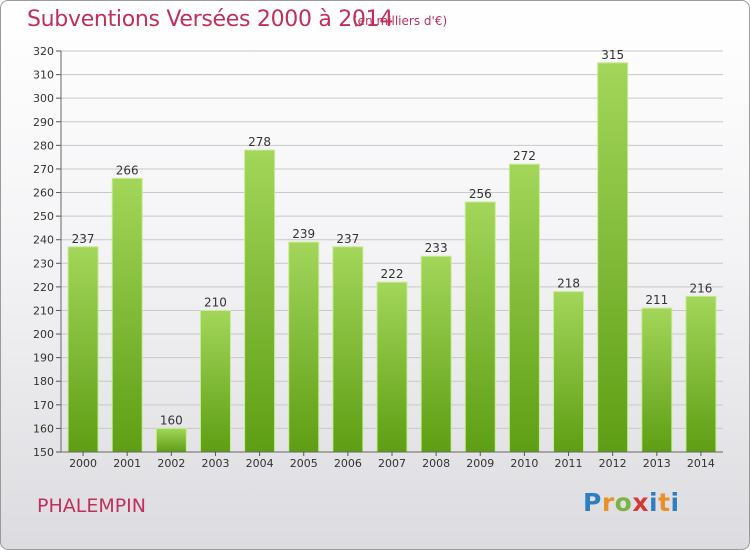  I want to click on y-tick-label: 190, so click(43, 358).